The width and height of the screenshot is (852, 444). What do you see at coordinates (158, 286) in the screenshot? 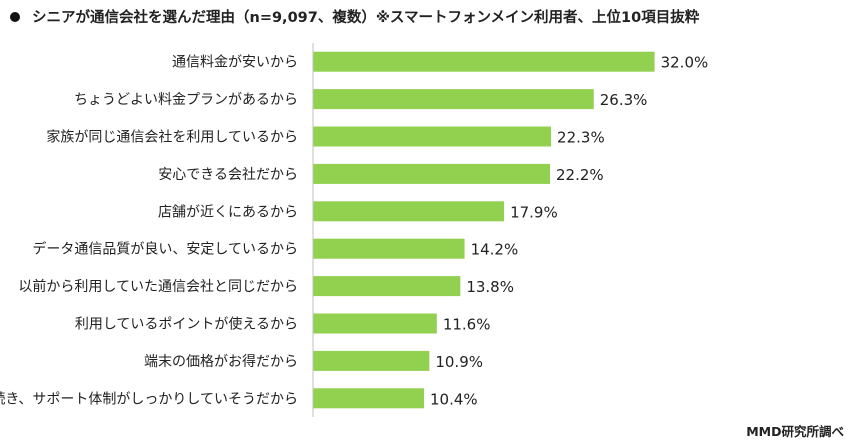
I see `category-label: 以前から利用していた通信会社と同じだから` at bounding box center [158, 286].